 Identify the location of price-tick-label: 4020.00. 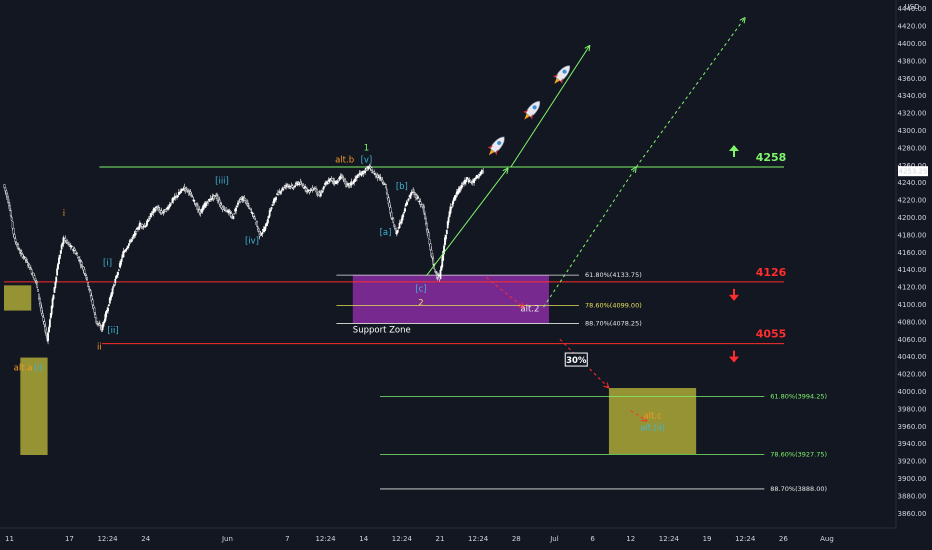
(912, 375).